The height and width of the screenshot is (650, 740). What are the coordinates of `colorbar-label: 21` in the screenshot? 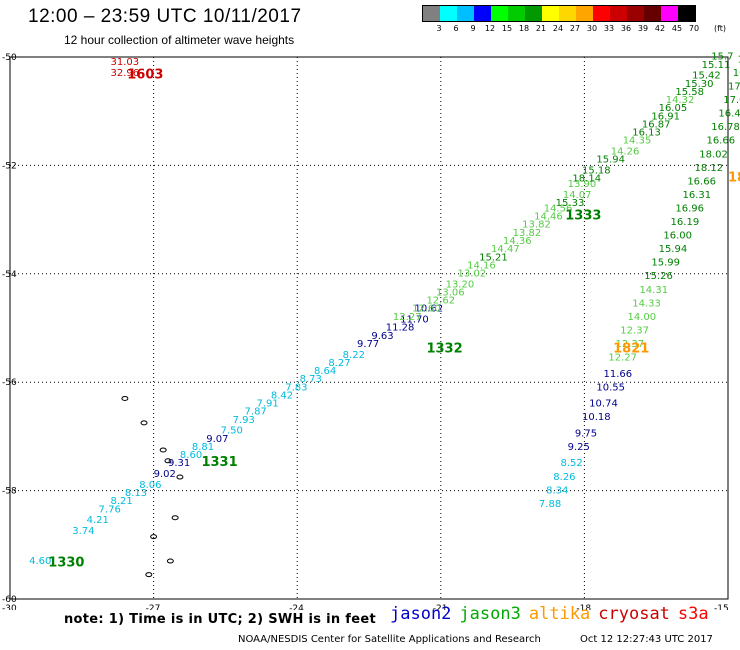 It's located at (541, 28).